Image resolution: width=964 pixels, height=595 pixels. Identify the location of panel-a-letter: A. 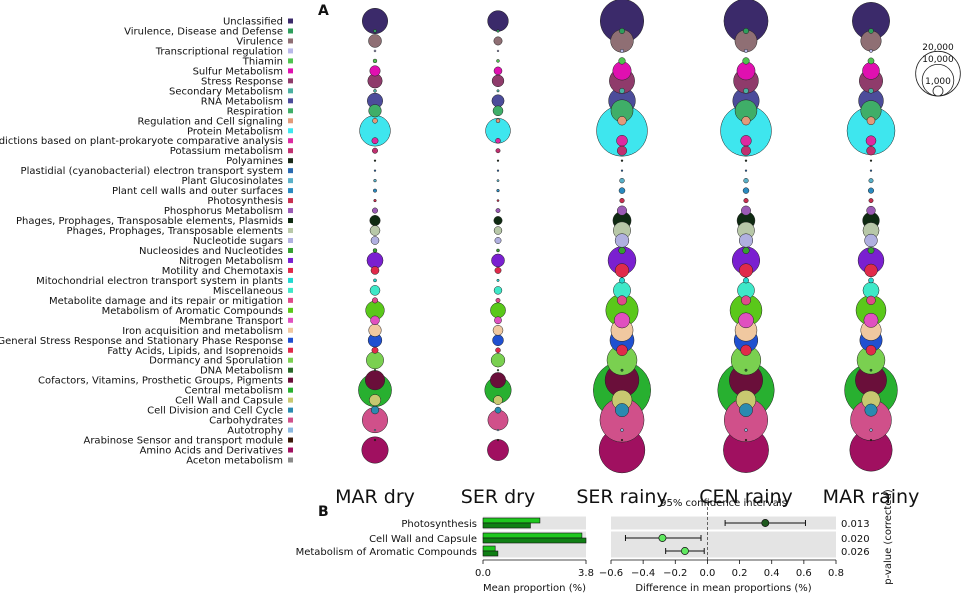
(323, 11).